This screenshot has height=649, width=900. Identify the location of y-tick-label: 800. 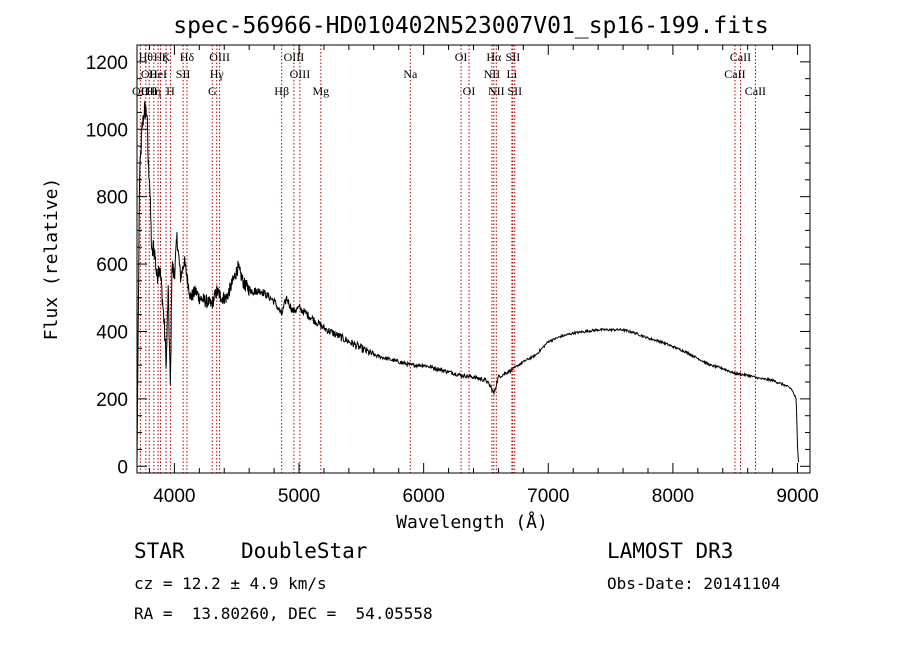
(112, 198).